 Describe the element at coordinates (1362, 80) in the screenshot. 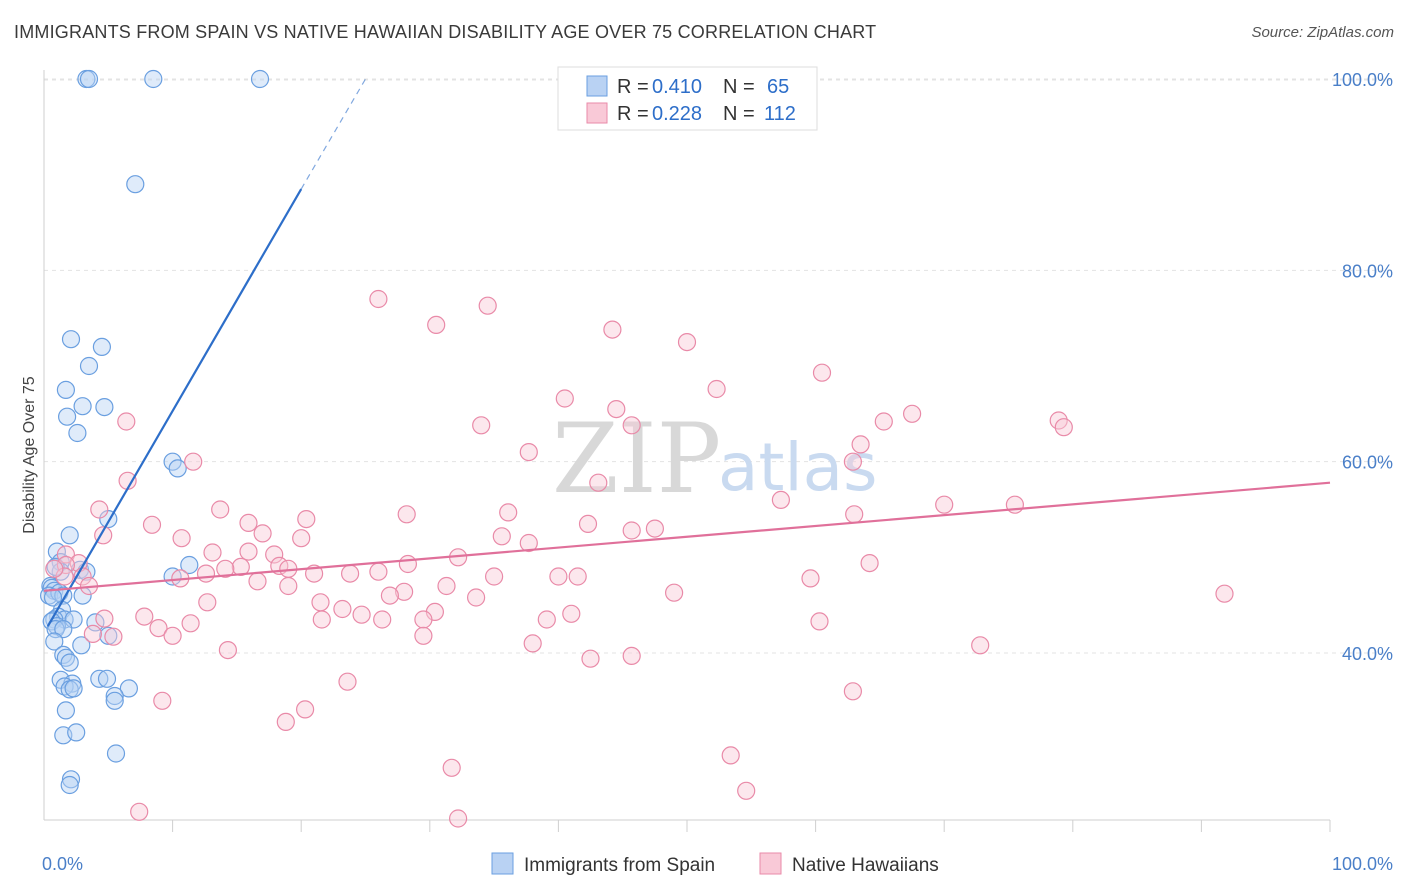

I see `y-tick-label: 100.0%` at that location.